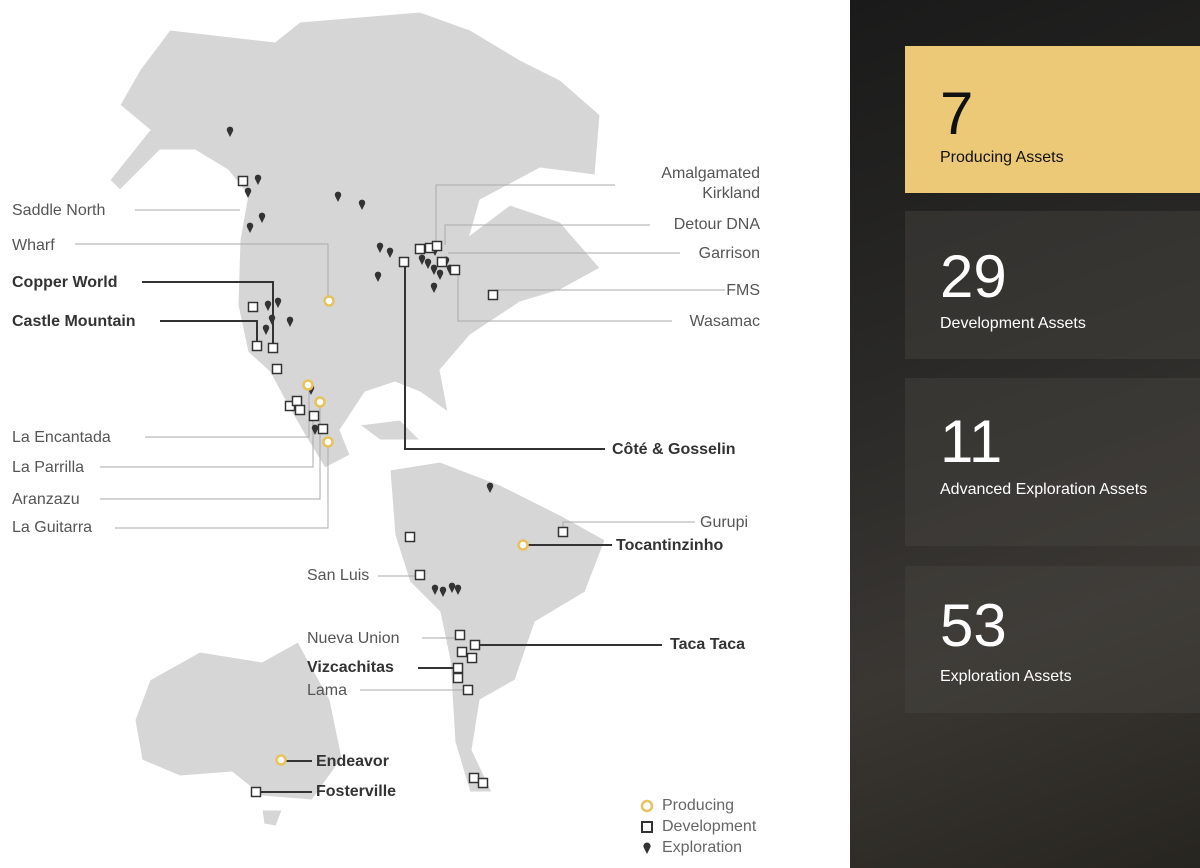 The width and height of the screenshot is (1200, 868). What do you see at coordinates (356, 791) in the screenshot?
I see `asset-label-fosterville: Fosterville` at bounding box center [356, 791].